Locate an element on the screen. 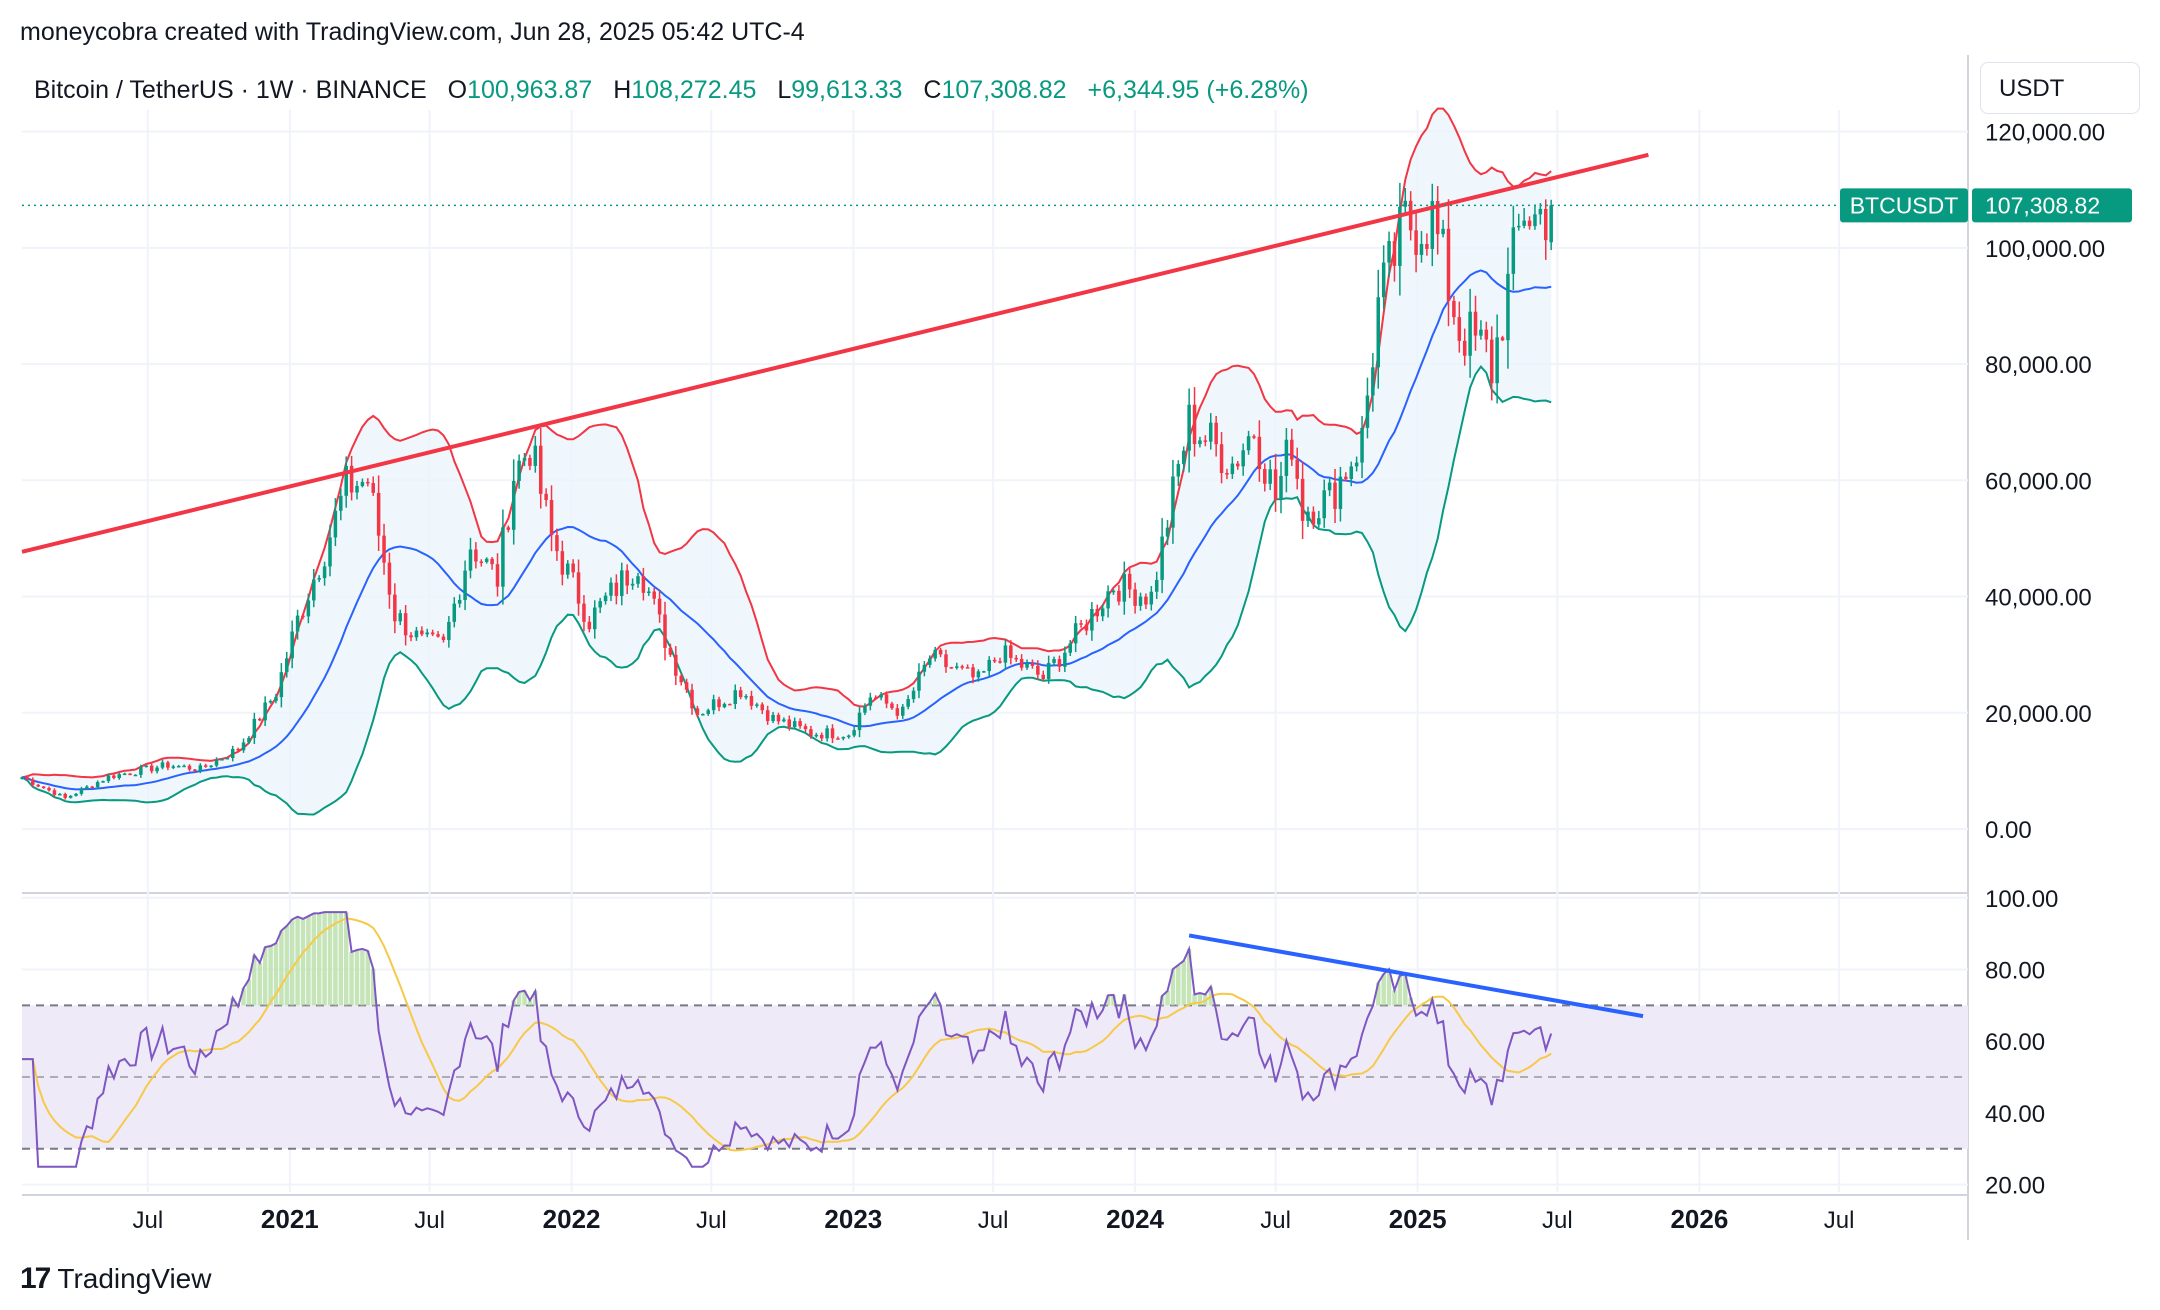 This screenshot has height=1310, width=2160. tradingview-brand: 17 TradingView is located at coordinates (115, 1279).